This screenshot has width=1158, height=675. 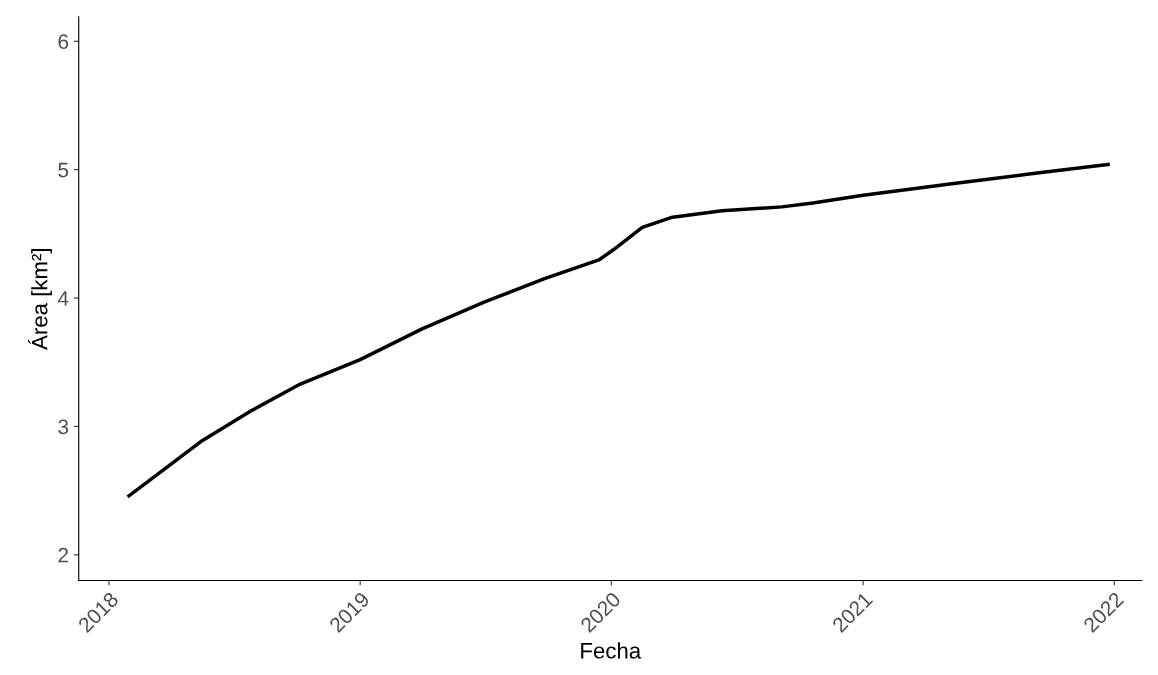 I want to click on y-tick-label: 3, so click(x=63, y=427).